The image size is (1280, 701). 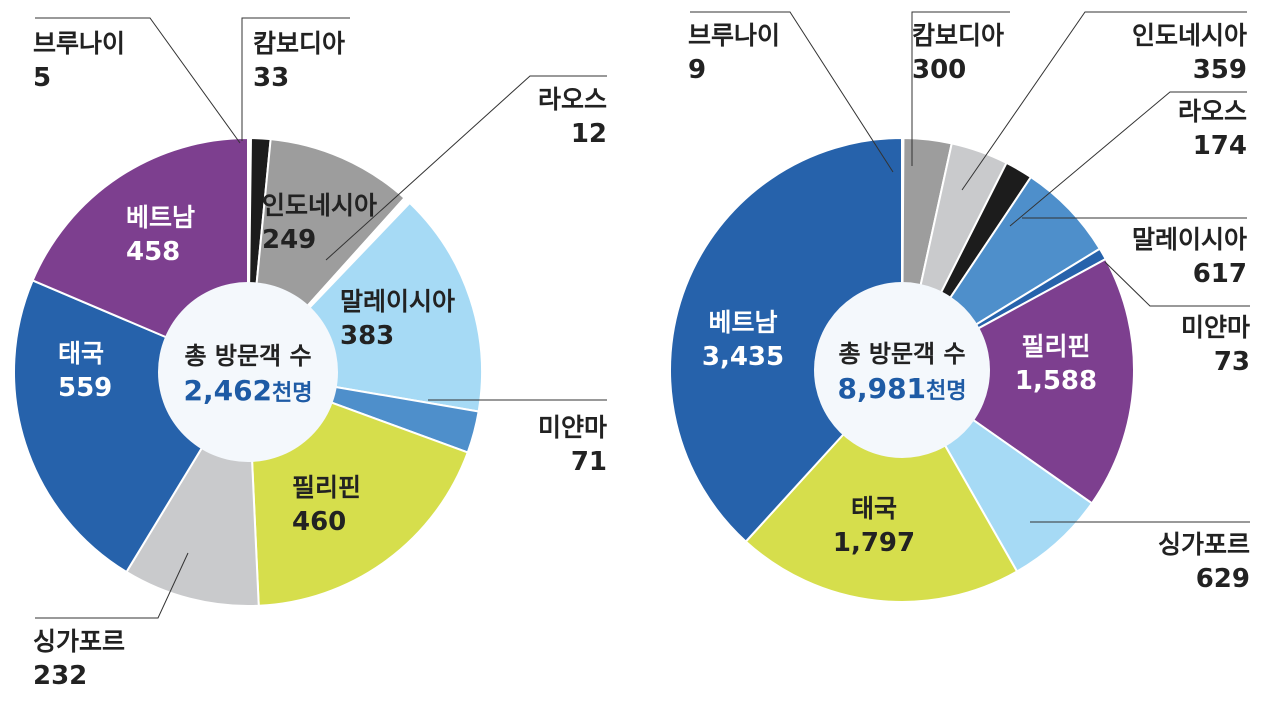 I want to click on slice-label-value: 73, so click(x=1232, y=362).